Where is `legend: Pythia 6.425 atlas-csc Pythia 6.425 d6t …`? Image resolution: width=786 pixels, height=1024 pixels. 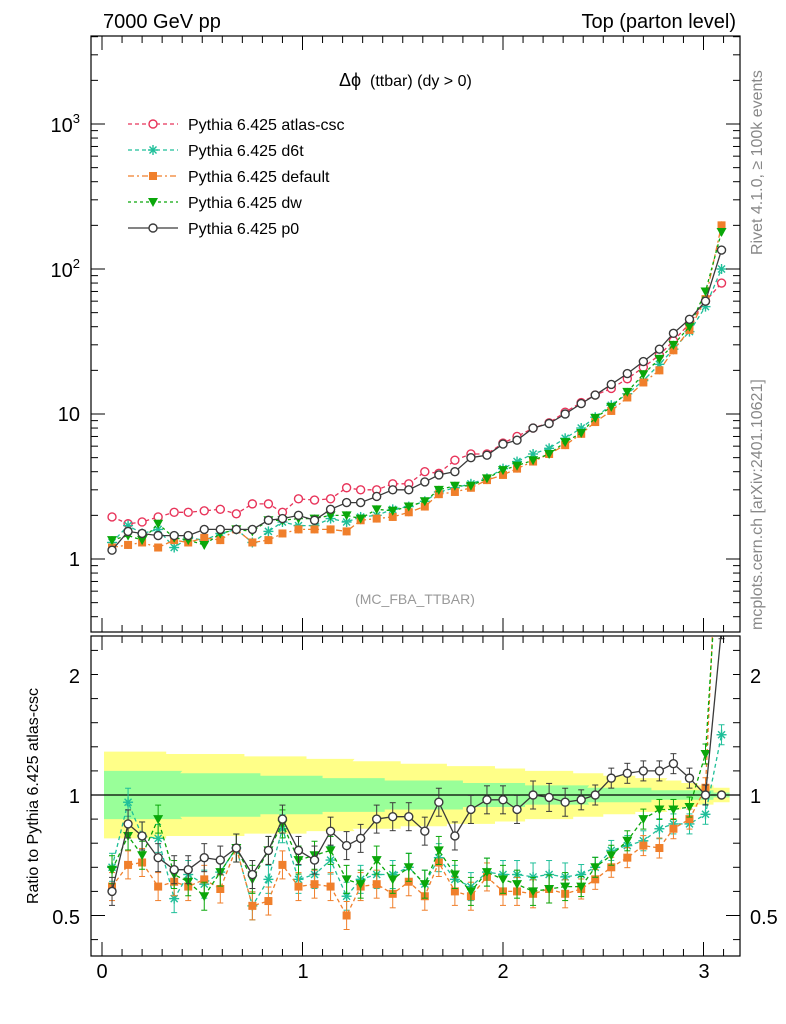
legend: Pythia 6.425 atlas-csc Pythia 6.425 d6t … is located at coordinates (236, 177).